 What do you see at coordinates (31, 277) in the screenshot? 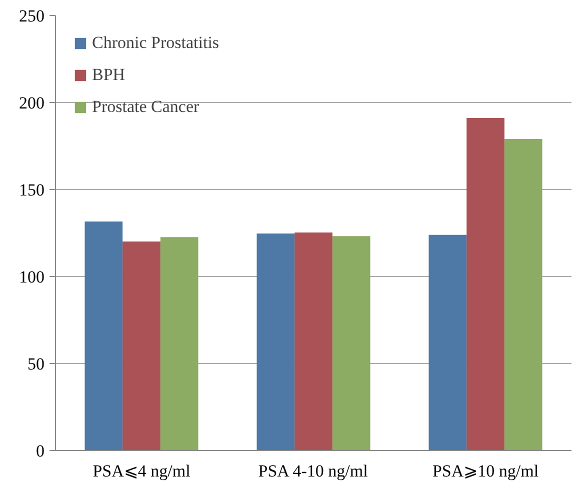
I see `y-tick-label: 100` at bounding box center [31, 277].